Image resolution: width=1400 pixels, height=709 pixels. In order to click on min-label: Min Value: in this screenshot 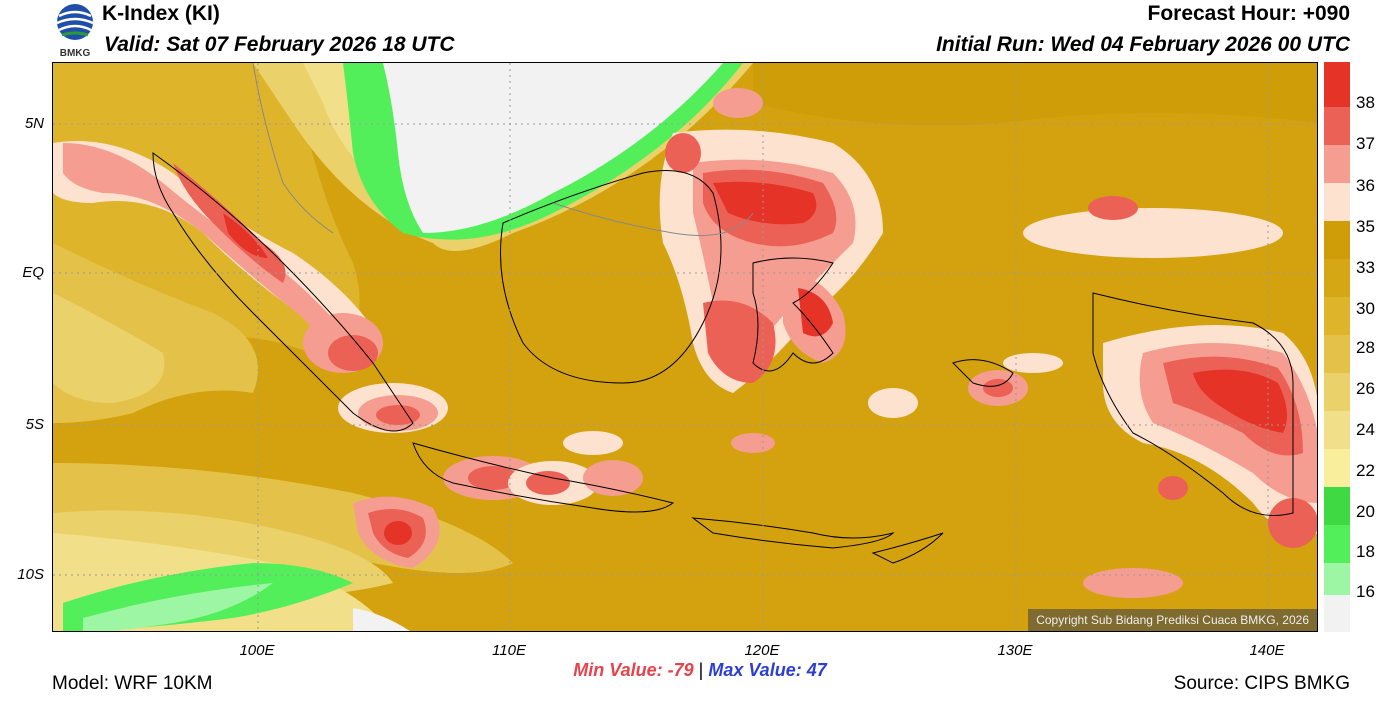, I will do `click(618, 670)`.